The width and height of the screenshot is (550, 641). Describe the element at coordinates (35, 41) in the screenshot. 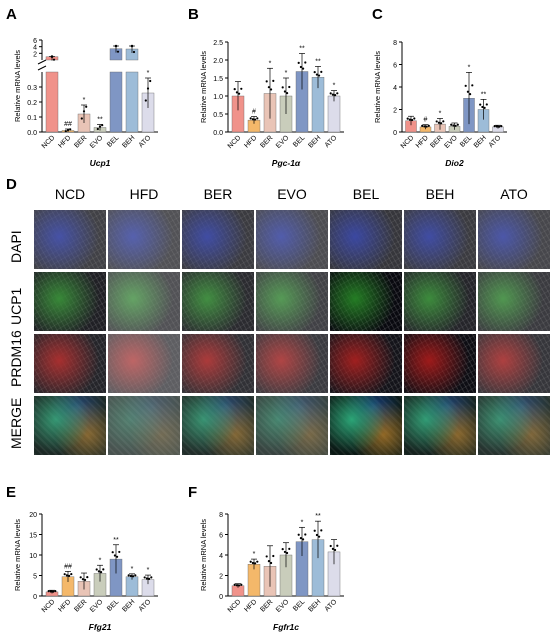

I see `y-tick-label: 6` at that location.